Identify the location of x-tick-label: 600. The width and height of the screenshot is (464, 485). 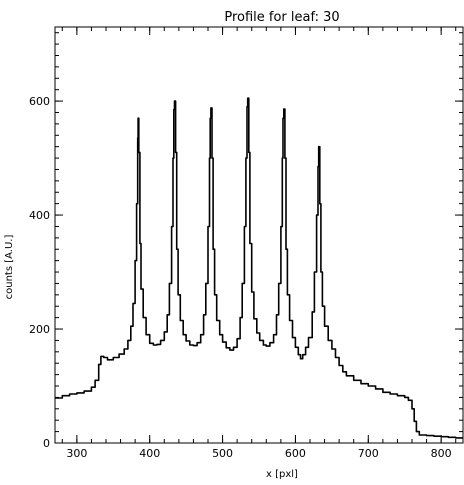
(295, 453).